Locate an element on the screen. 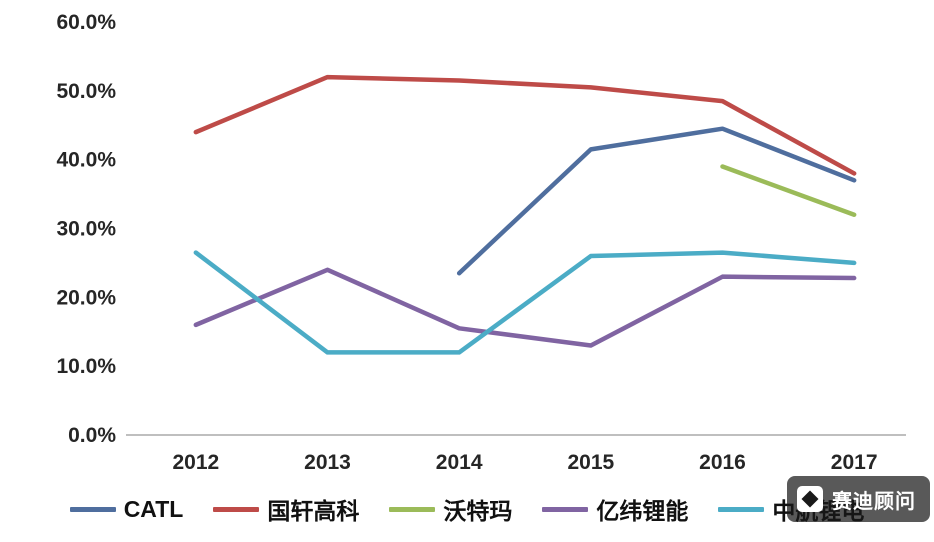 Image resolution: width=934 pixels, height=542 pixels. watermark: 赛迪顾问 is located at coordinates (858, 499).